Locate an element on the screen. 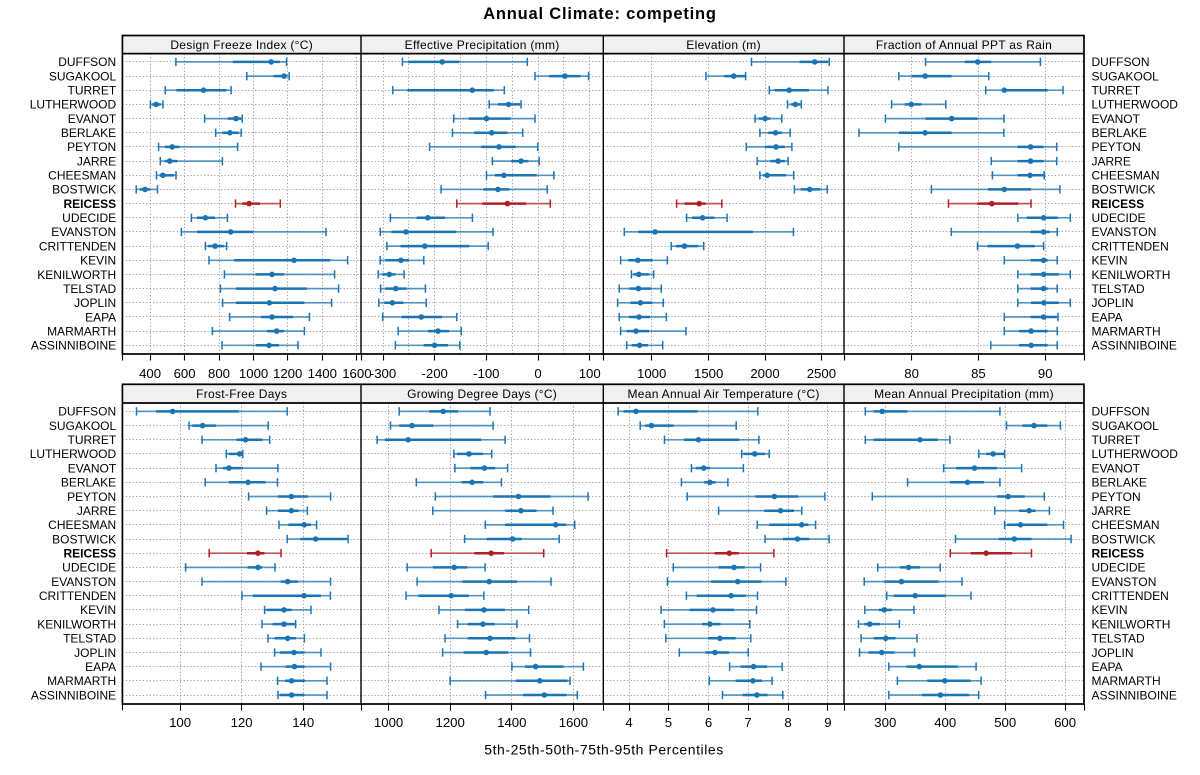  svg-text: 5 is located at coordinates (668, 722).